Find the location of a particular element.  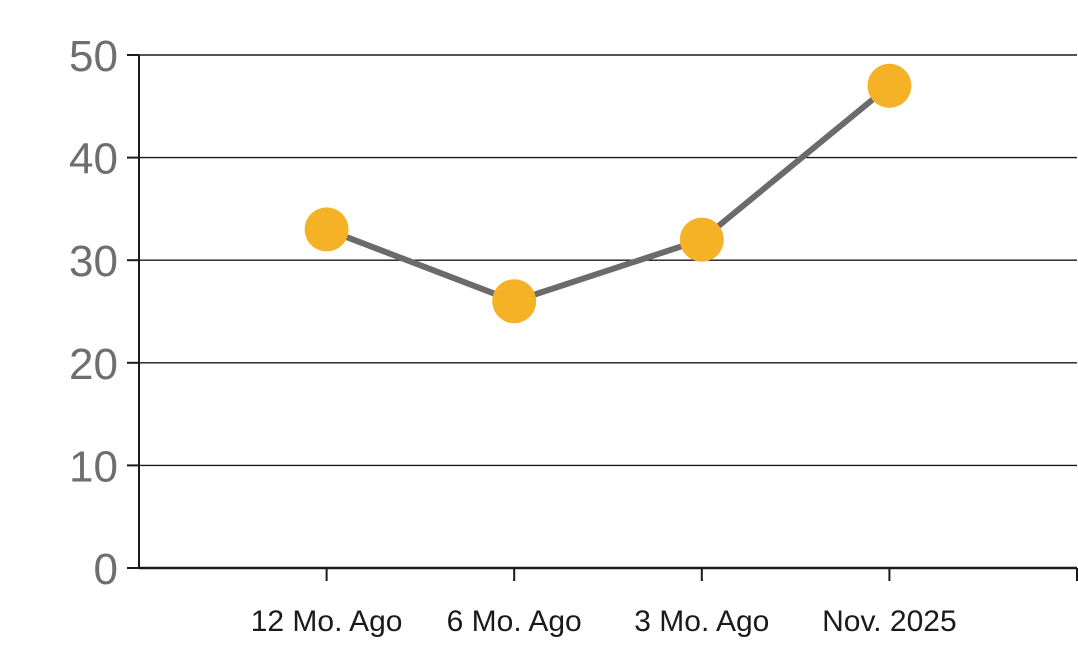

x-tick-label: 12 Mo. Ago is located at coordinates (327, 621).